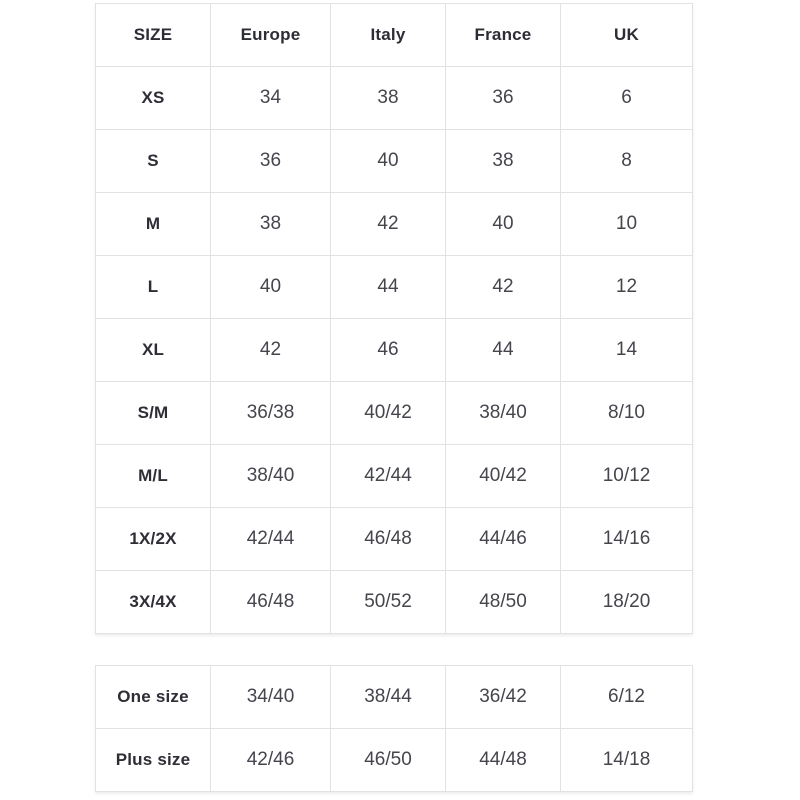  What do you see at coordinates (270, 697) in the screenshot?
I see `europe-value: 34/40` at bounding box center [270, 697].